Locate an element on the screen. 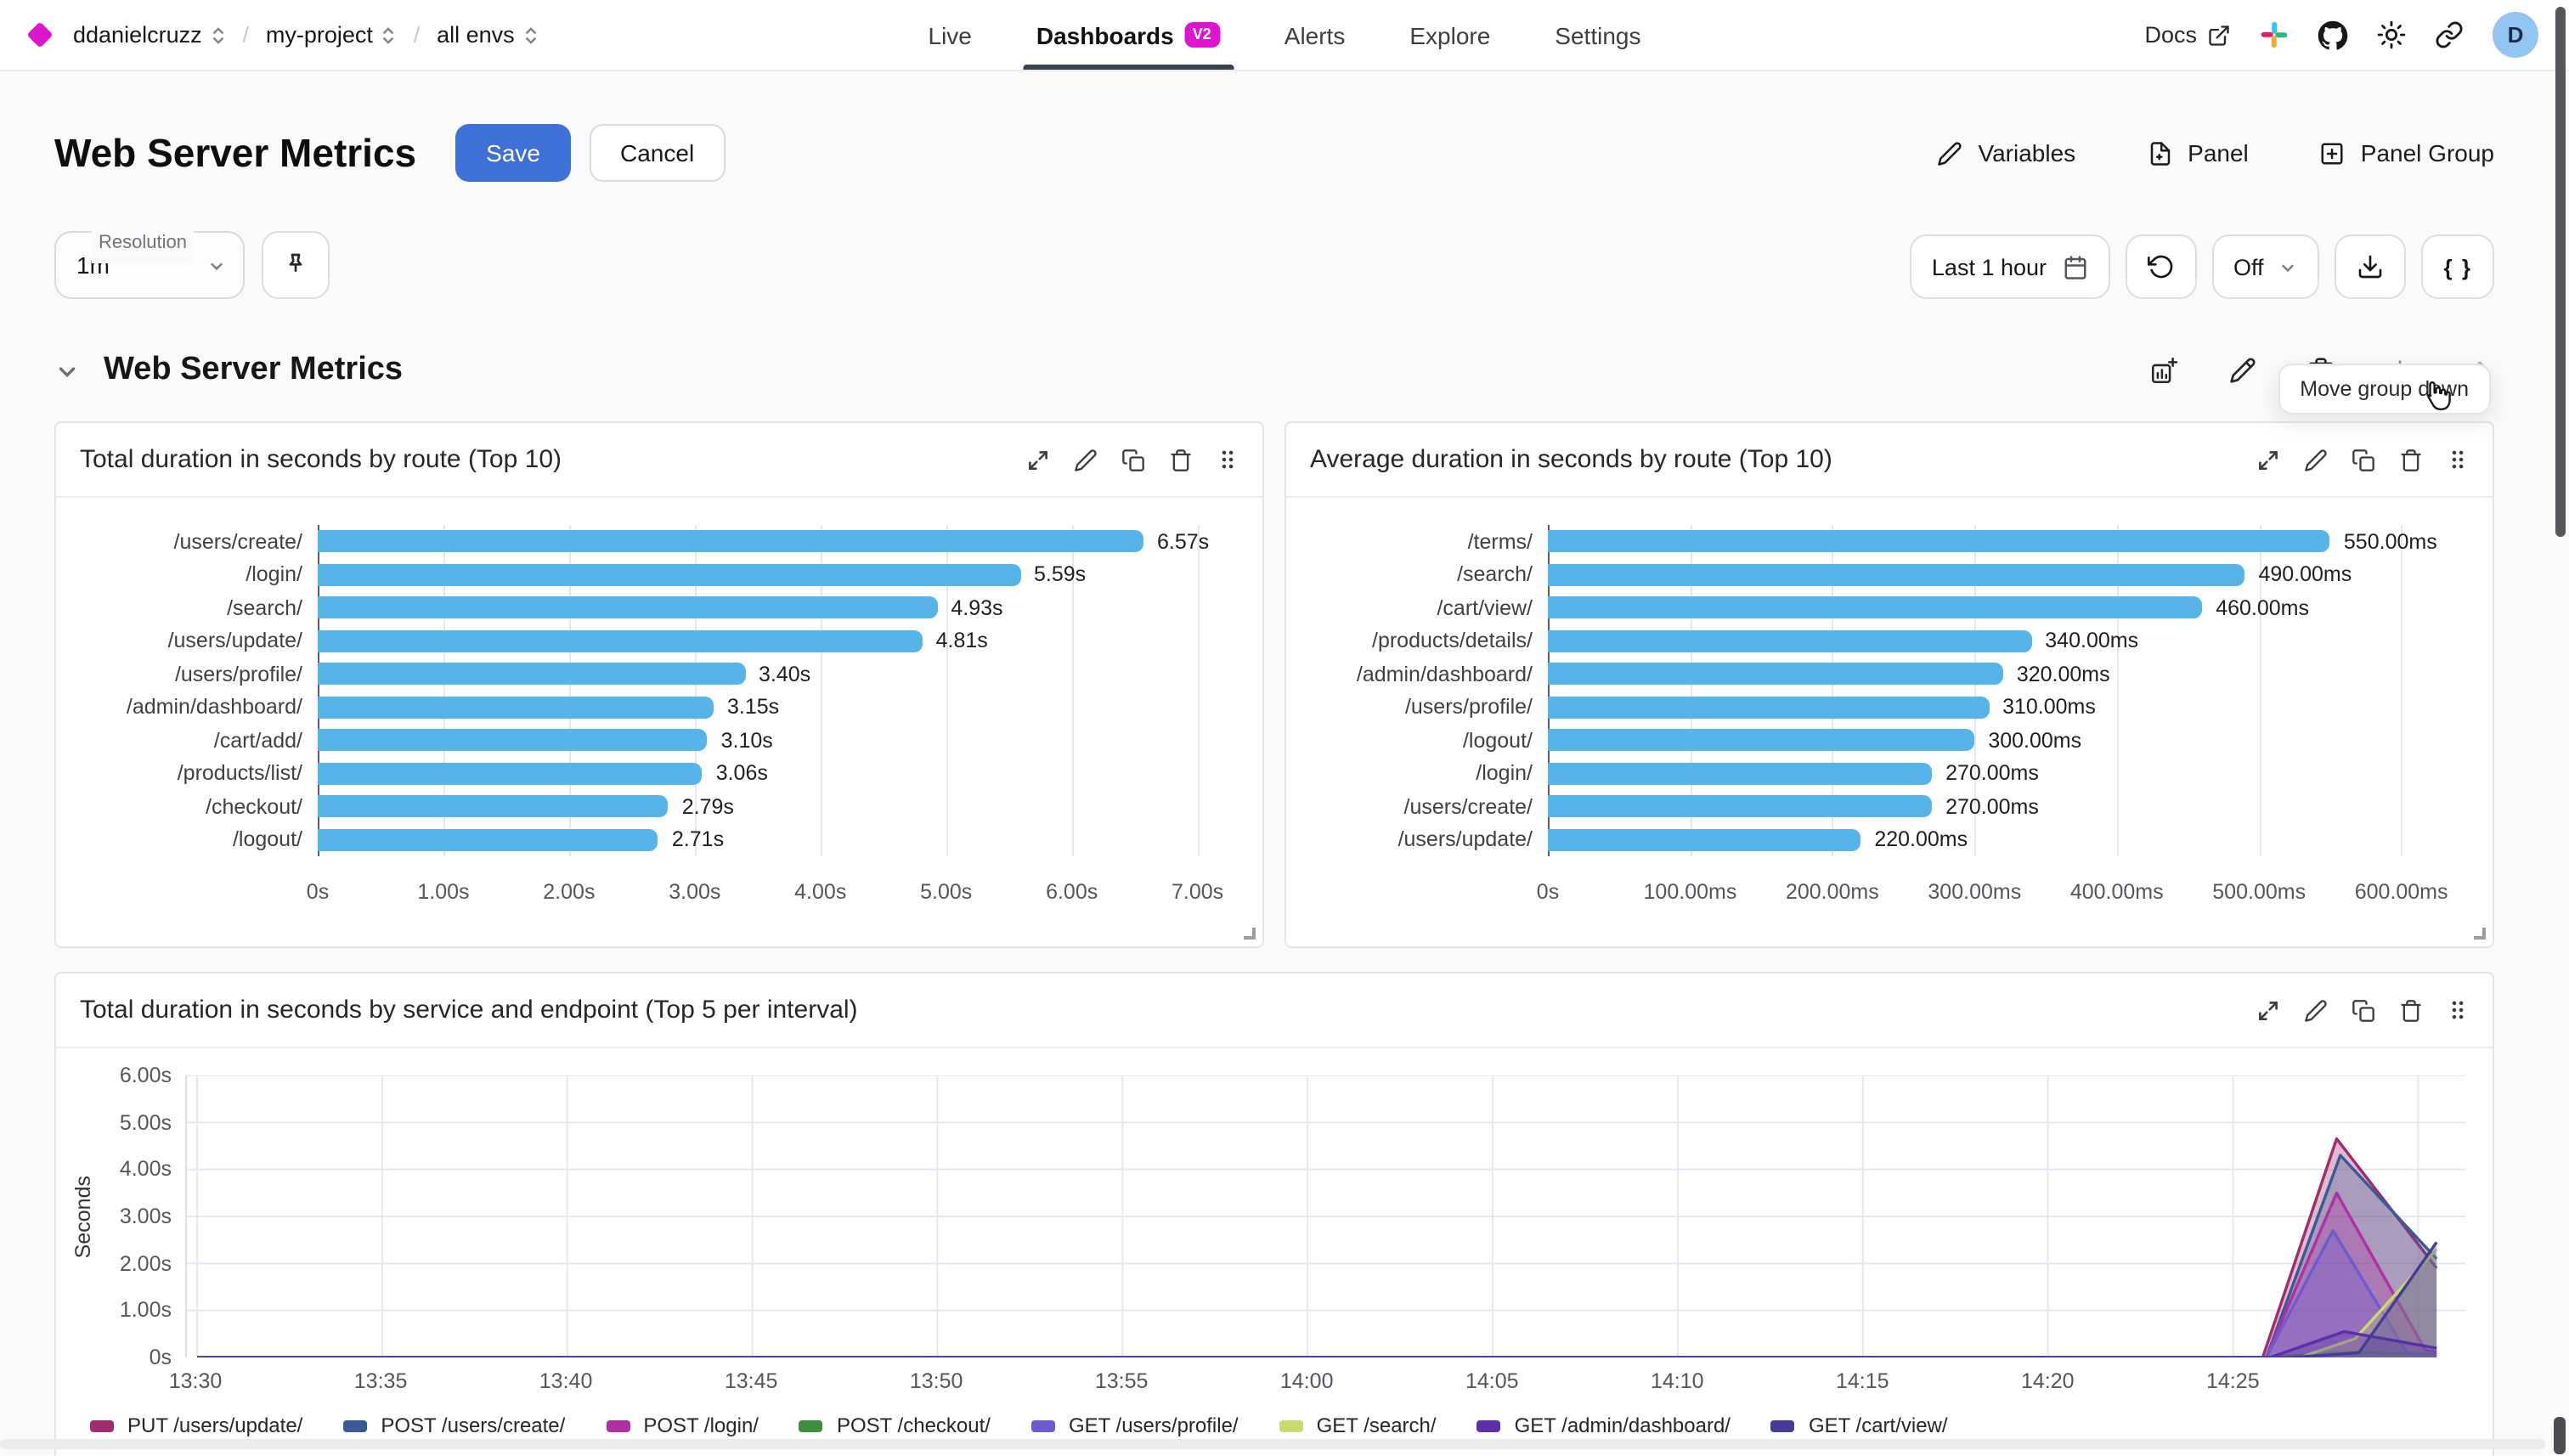 This screenshot has height=1456, width=2569. tab-live: Live is located at coordinates (950, 34).